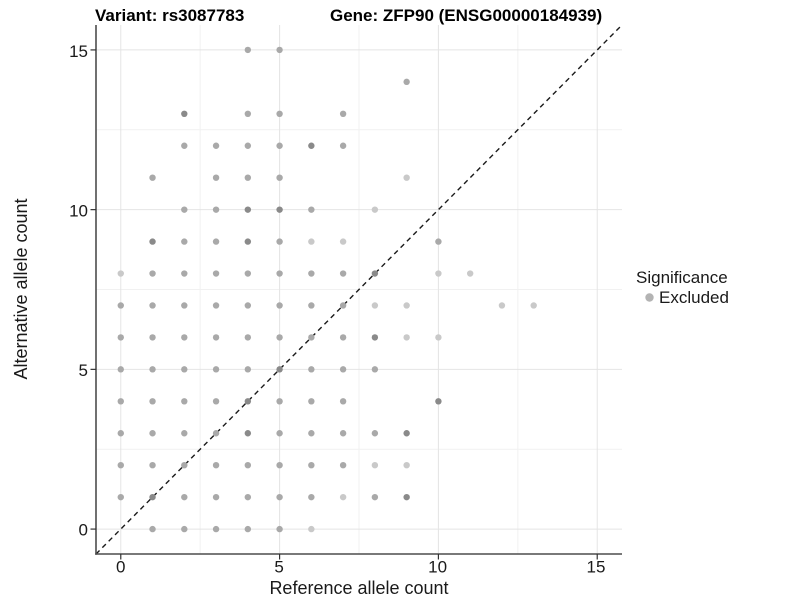  What do you see at coordinates (358, 588) in the screenshot?
I see `x-axis-title: Reference allele count` at bounding box center [358, 588].